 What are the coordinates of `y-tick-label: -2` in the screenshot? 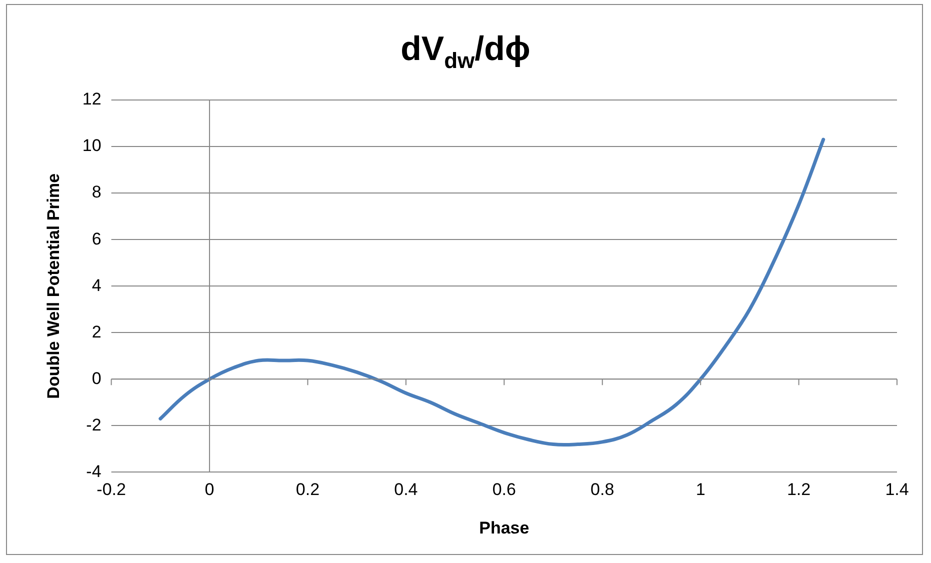 It's located at (94, 424).